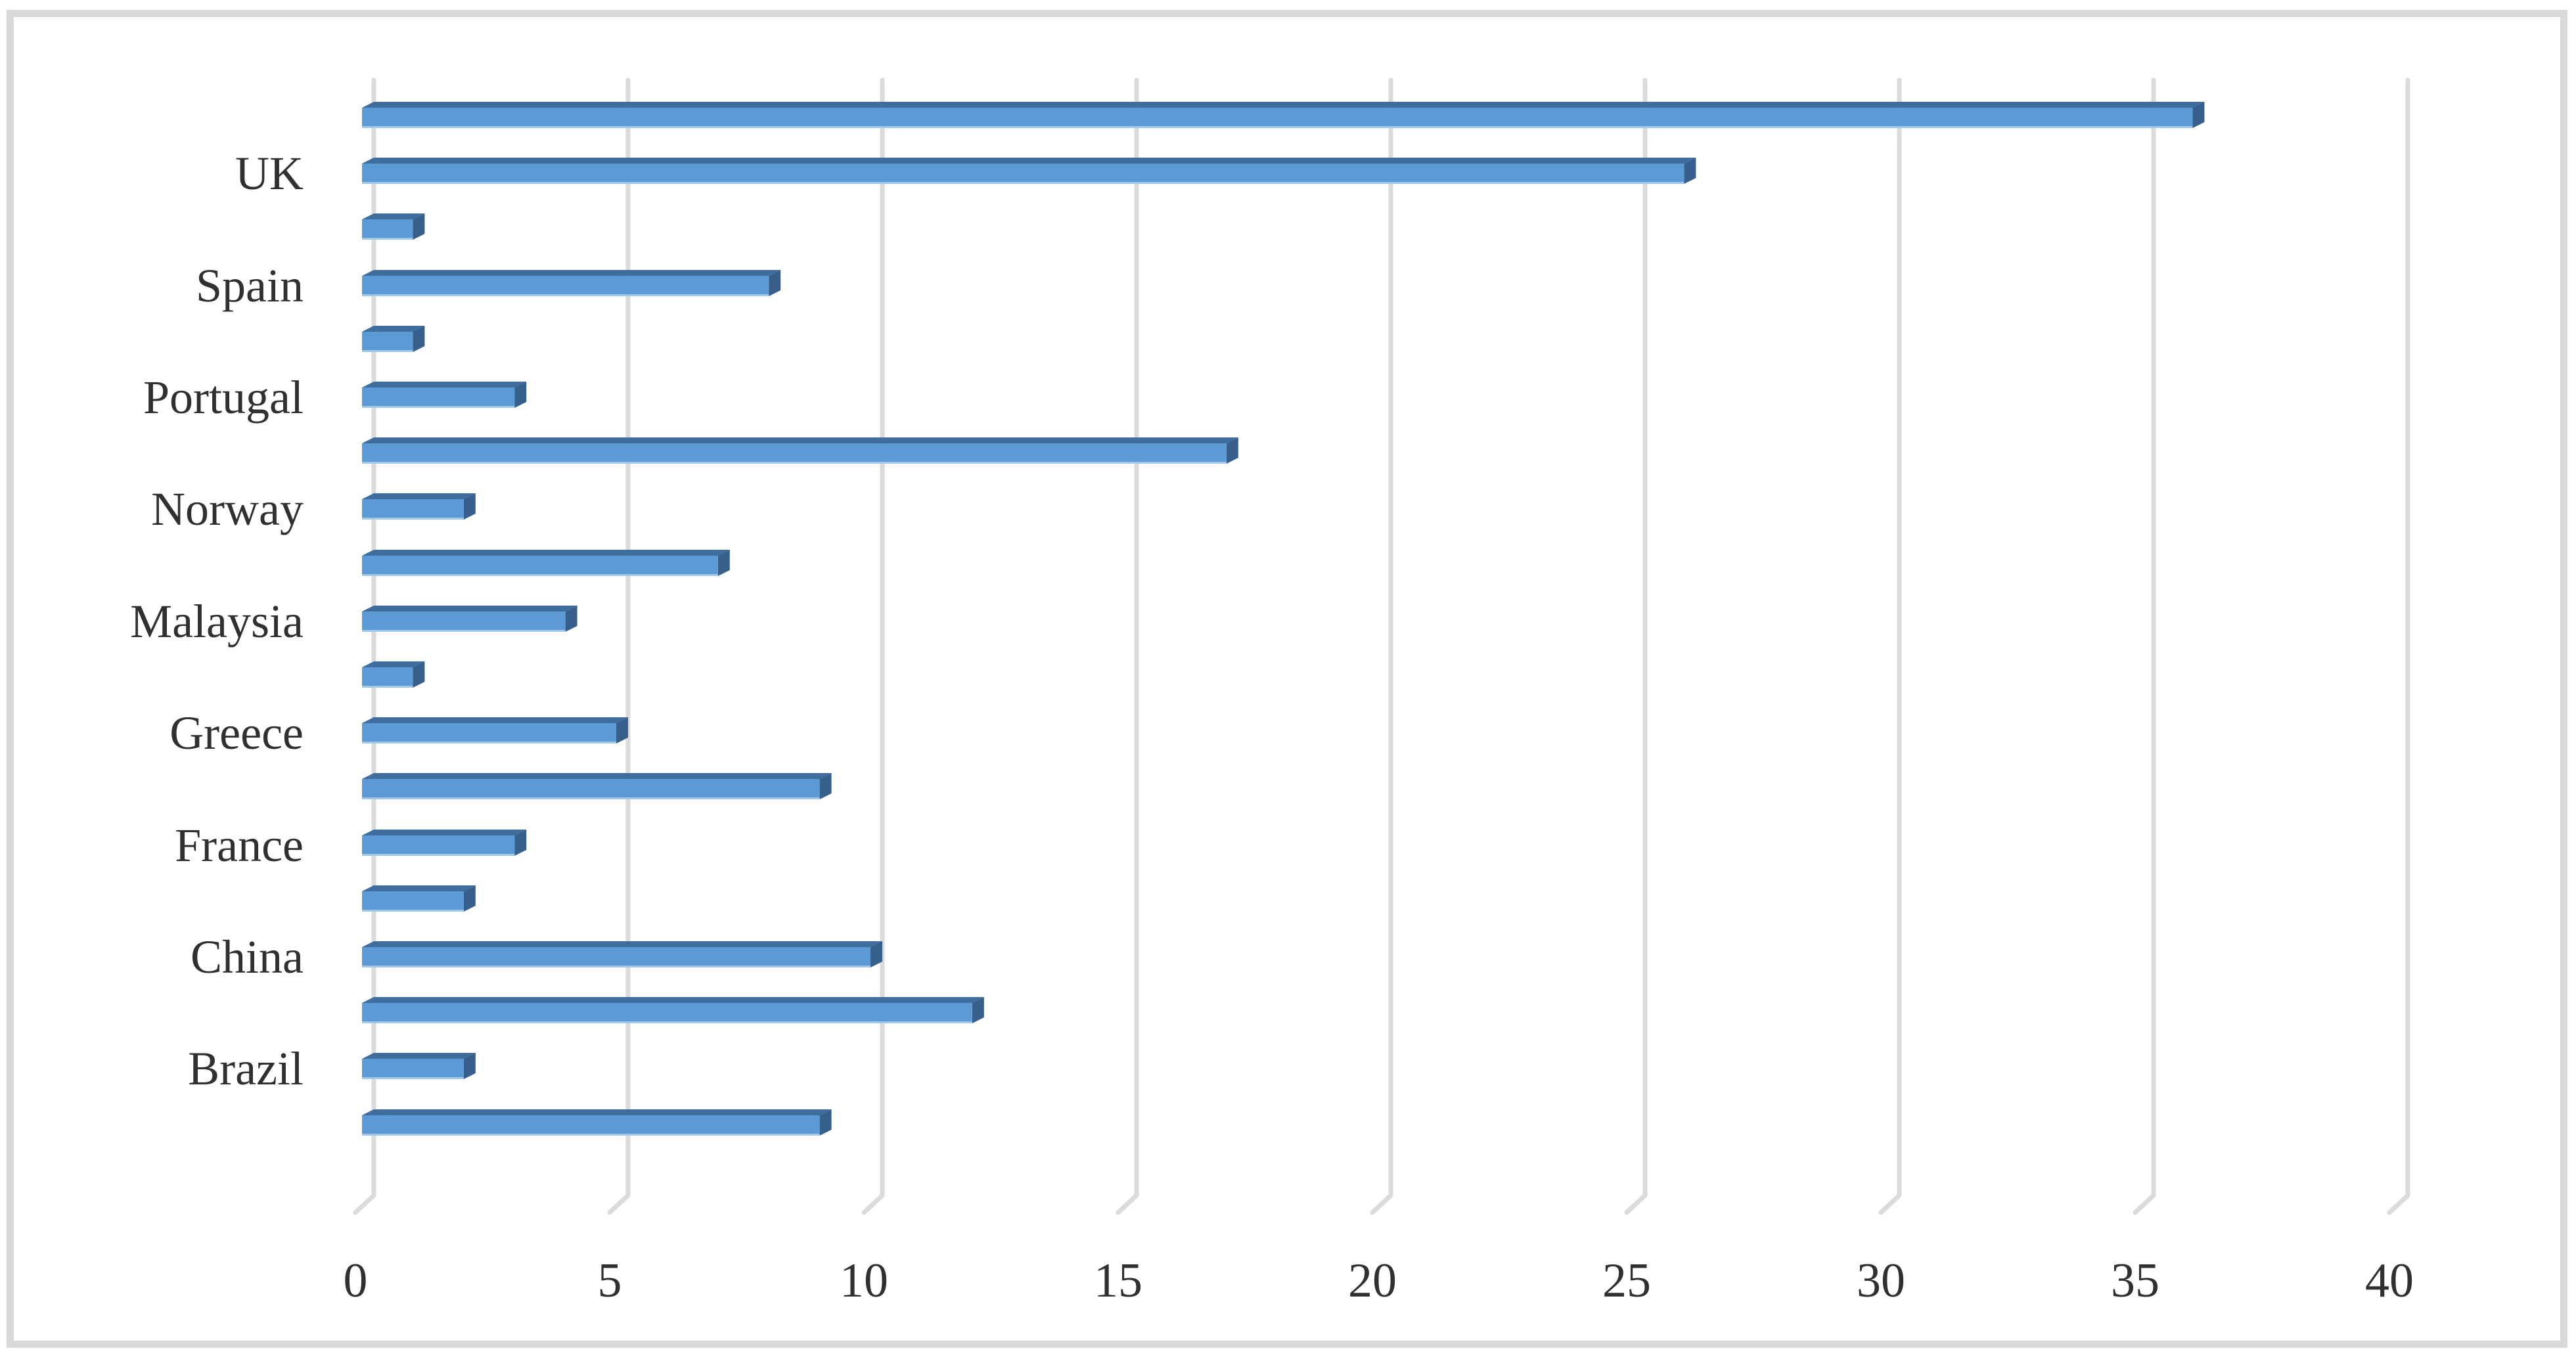 Image resolution: width=2576 pixels, height=1355 pixels. I want to click on category-label-china: China, so click(247, 957).